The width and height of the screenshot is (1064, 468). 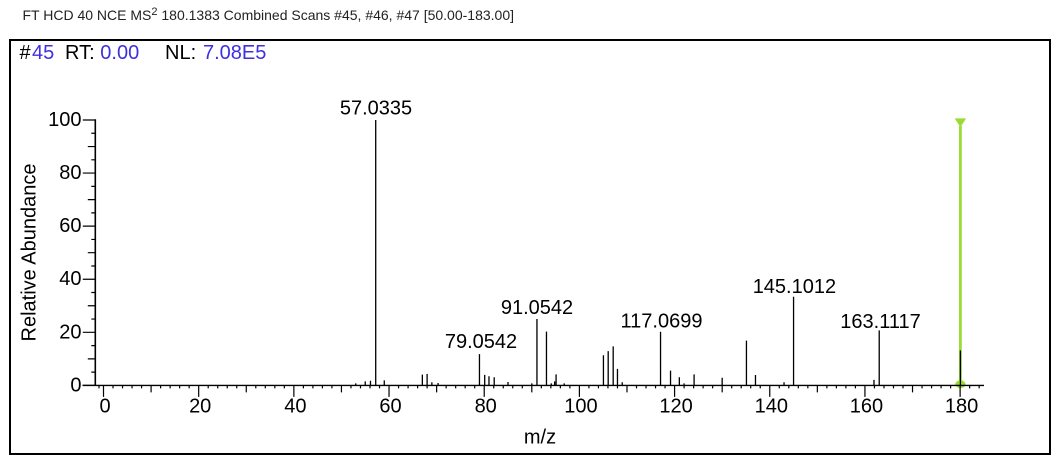 I want to click on svg-text: 79.0542, so click(x=481, y=342).